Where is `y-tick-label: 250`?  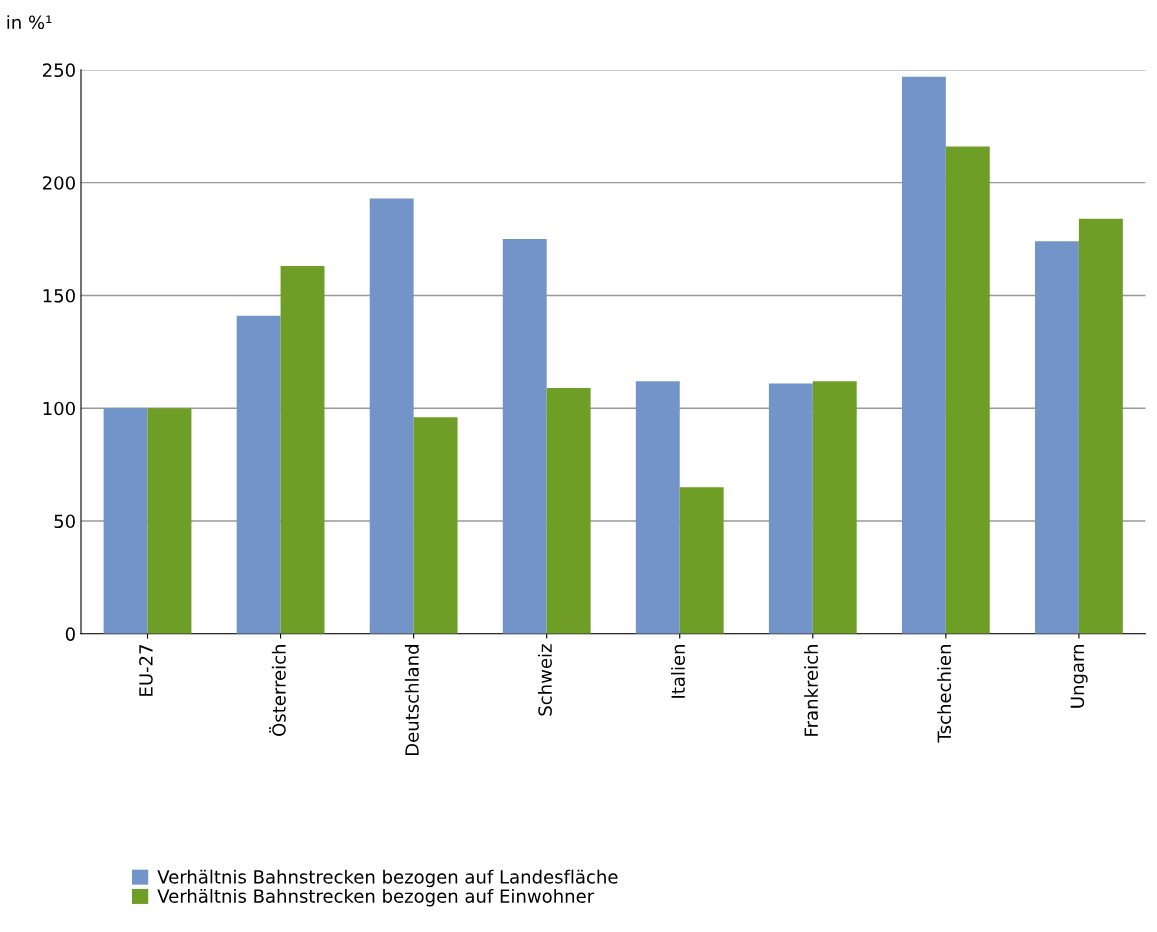 y-tick-label: 250 is located at coordinates (58, 70).